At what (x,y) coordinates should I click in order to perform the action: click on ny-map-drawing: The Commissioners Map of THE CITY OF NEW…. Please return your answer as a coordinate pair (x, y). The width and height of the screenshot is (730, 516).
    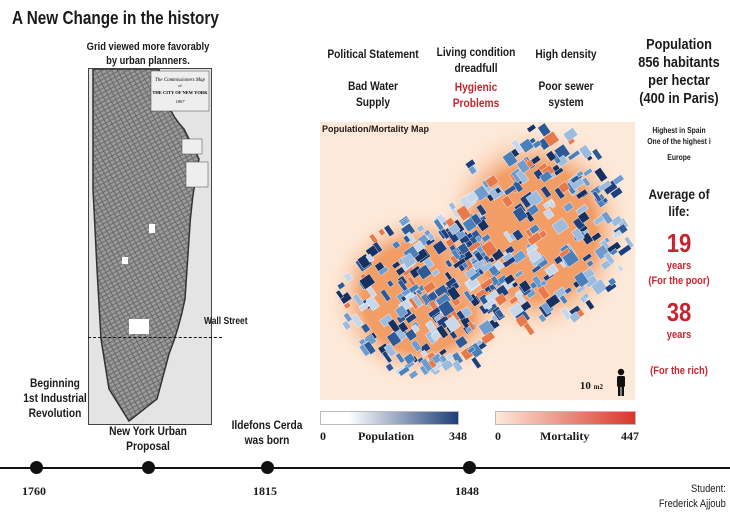
    Looking at the image, I should click on (150, 246).